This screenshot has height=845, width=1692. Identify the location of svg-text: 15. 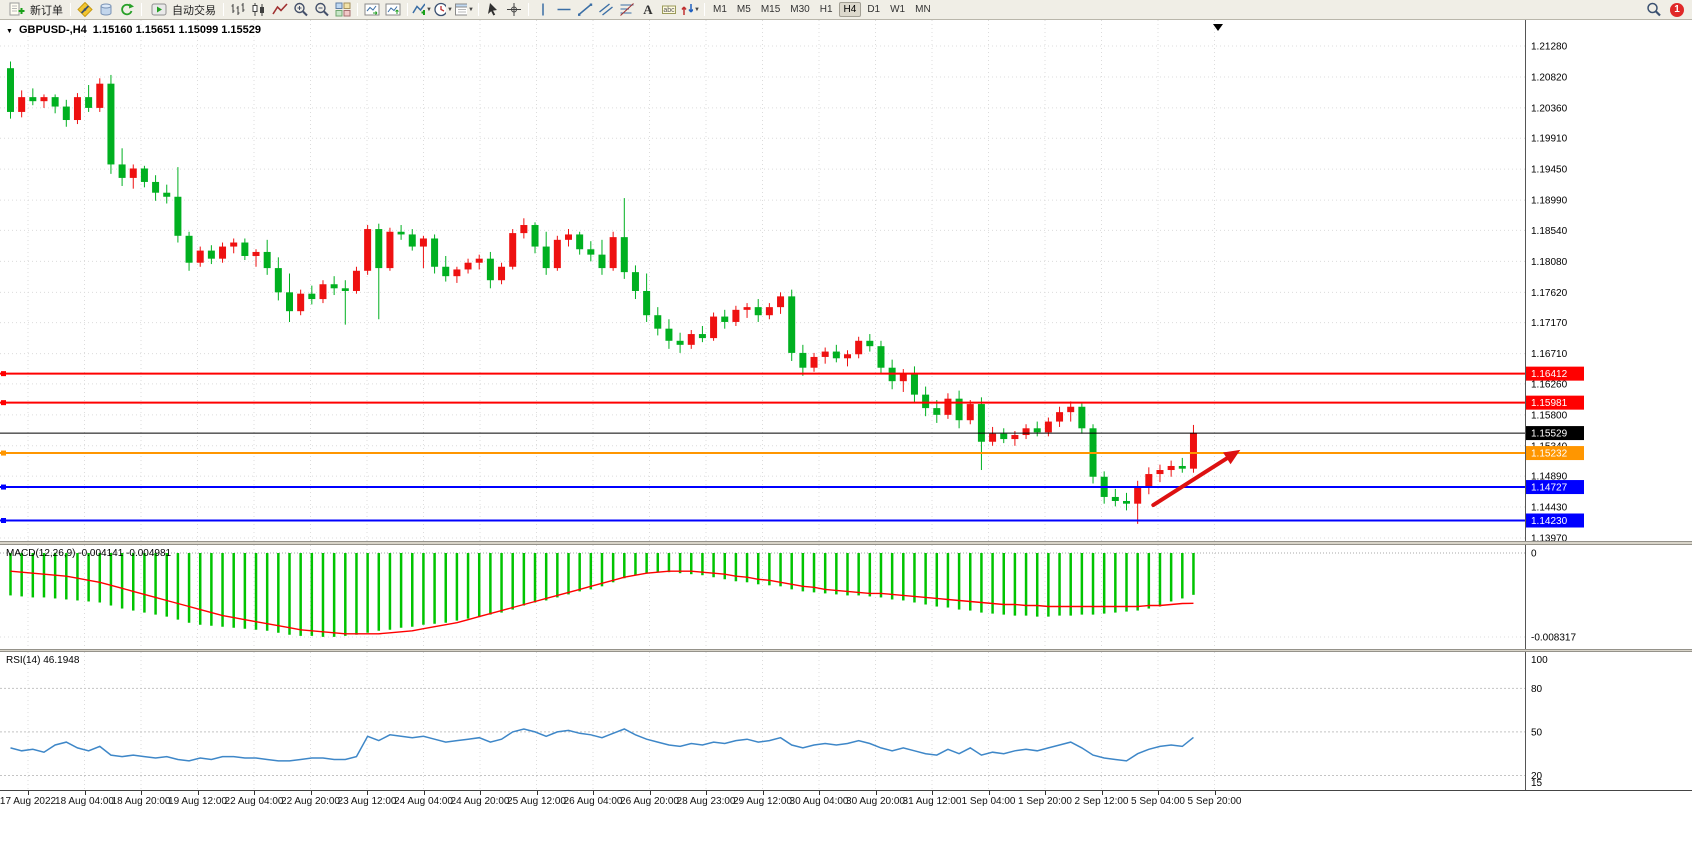
(1537, 783).